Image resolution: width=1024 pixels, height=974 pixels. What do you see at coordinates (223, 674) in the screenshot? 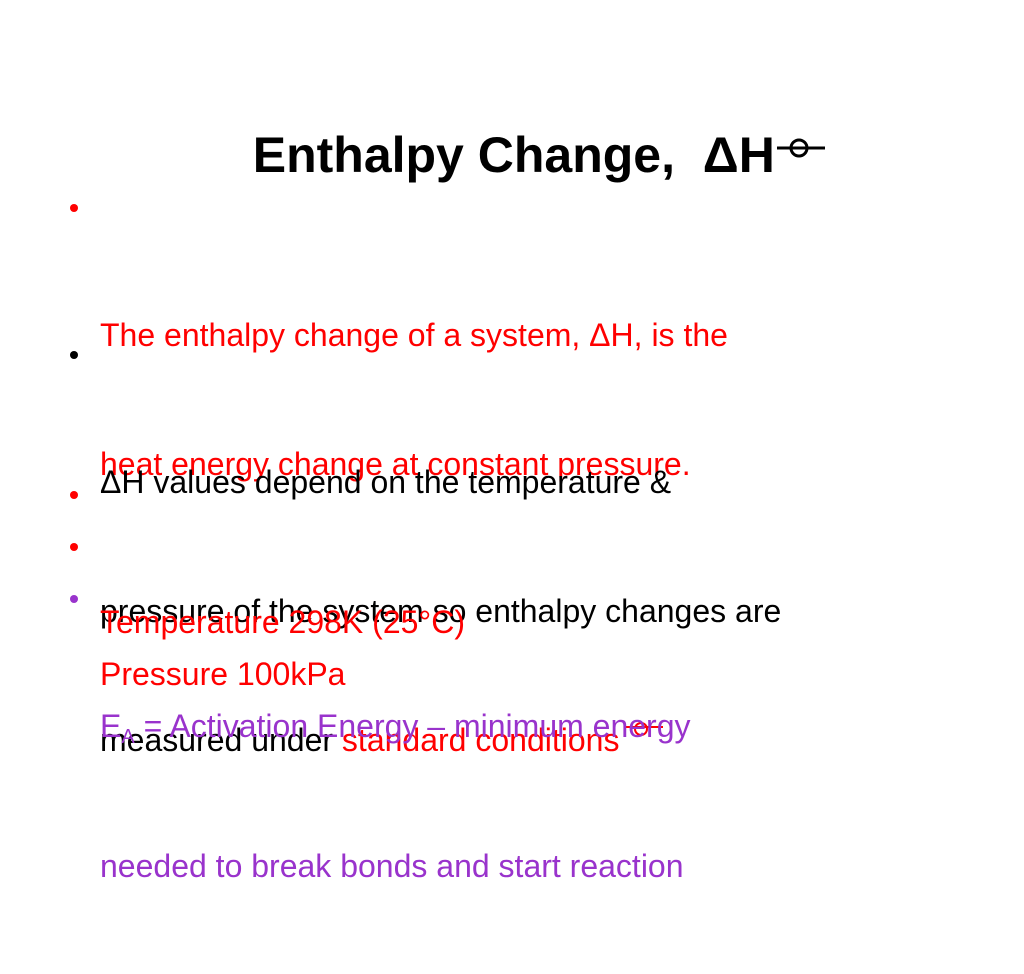
I see `bullet-text: Pressure 100kPa` at bounding box center [223, 674].